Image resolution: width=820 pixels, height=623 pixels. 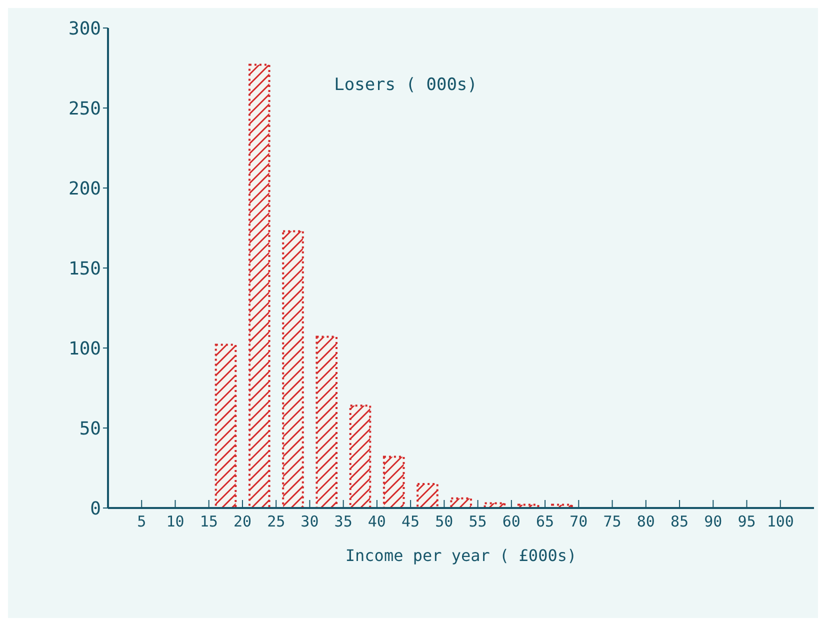 I want to click on x-tick-label: 45, so click(x=411, y=521).